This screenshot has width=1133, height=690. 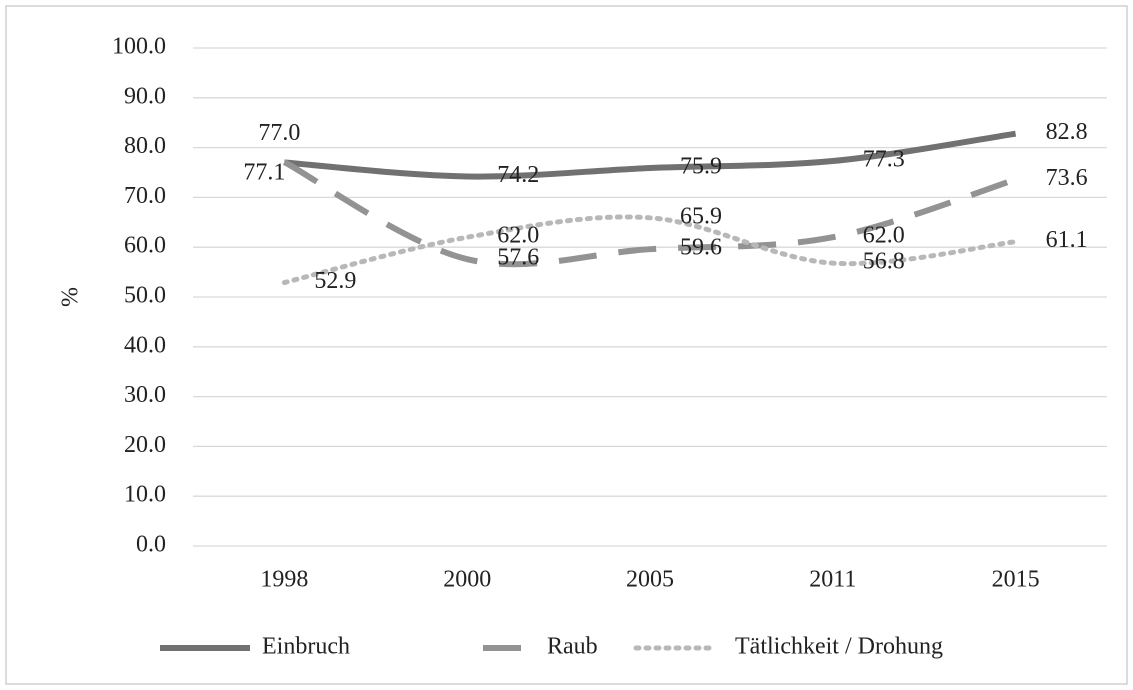 What do you see at coordinates (264, 173) in the screenshot?
I see `data-label: 77.1` at bounding box center [264, 173].